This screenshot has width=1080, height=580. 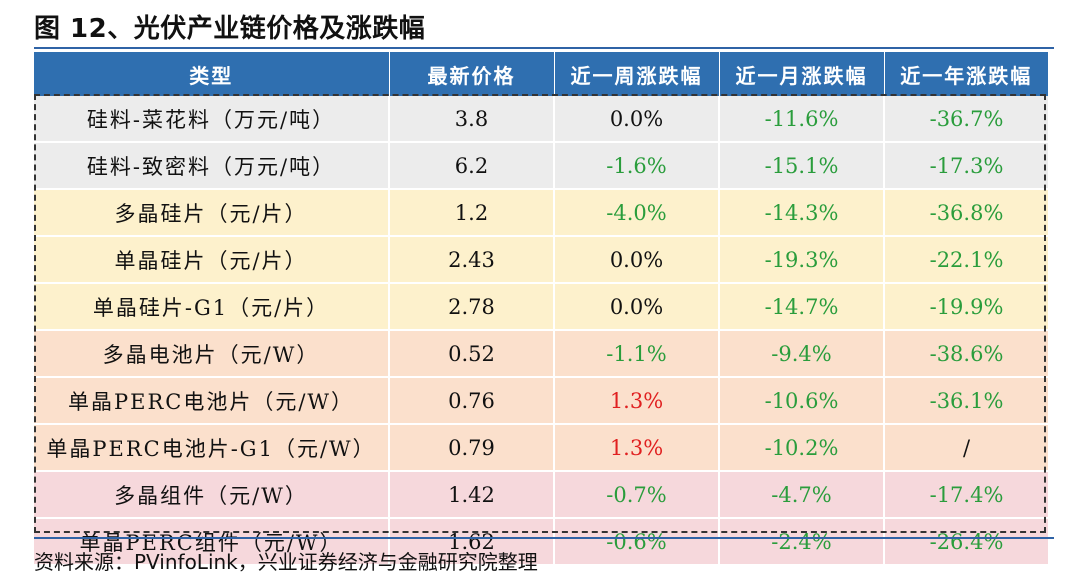 What do you see at coordinates (966, 260) in the screenshot?
I see `row-year-change: -22.1%` at bounding box center [966, 260].